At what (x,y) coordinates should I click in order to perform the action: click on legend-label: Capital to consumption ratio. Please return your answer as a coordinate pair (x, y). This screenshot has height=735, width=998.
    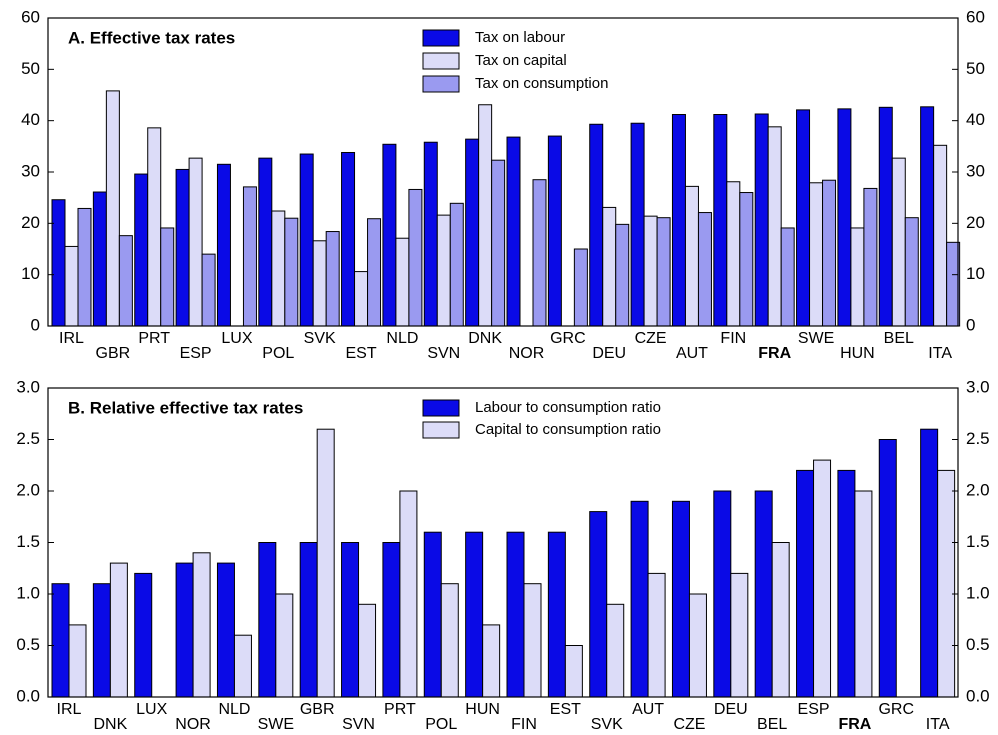
    Looking at the image, I should click on (568, 429).